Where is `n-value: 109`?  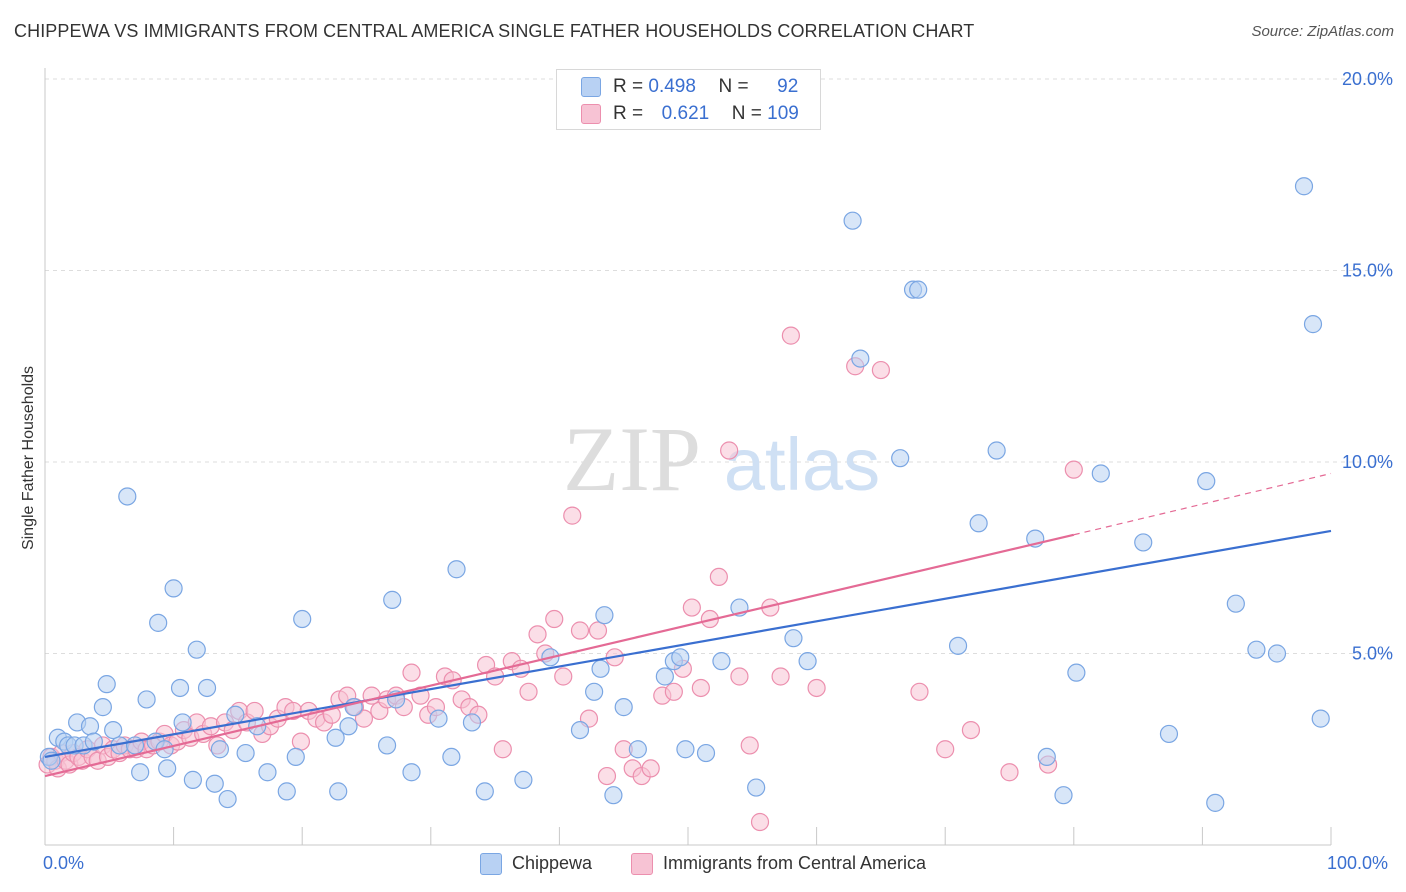 n-value: 109 is located at coordinates (783, 113).